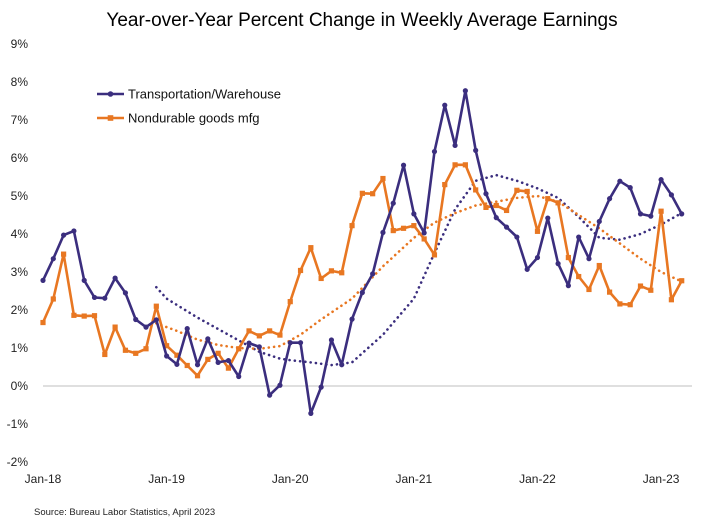  I want to click on y-tick-label: 9%, so click(20, 44).